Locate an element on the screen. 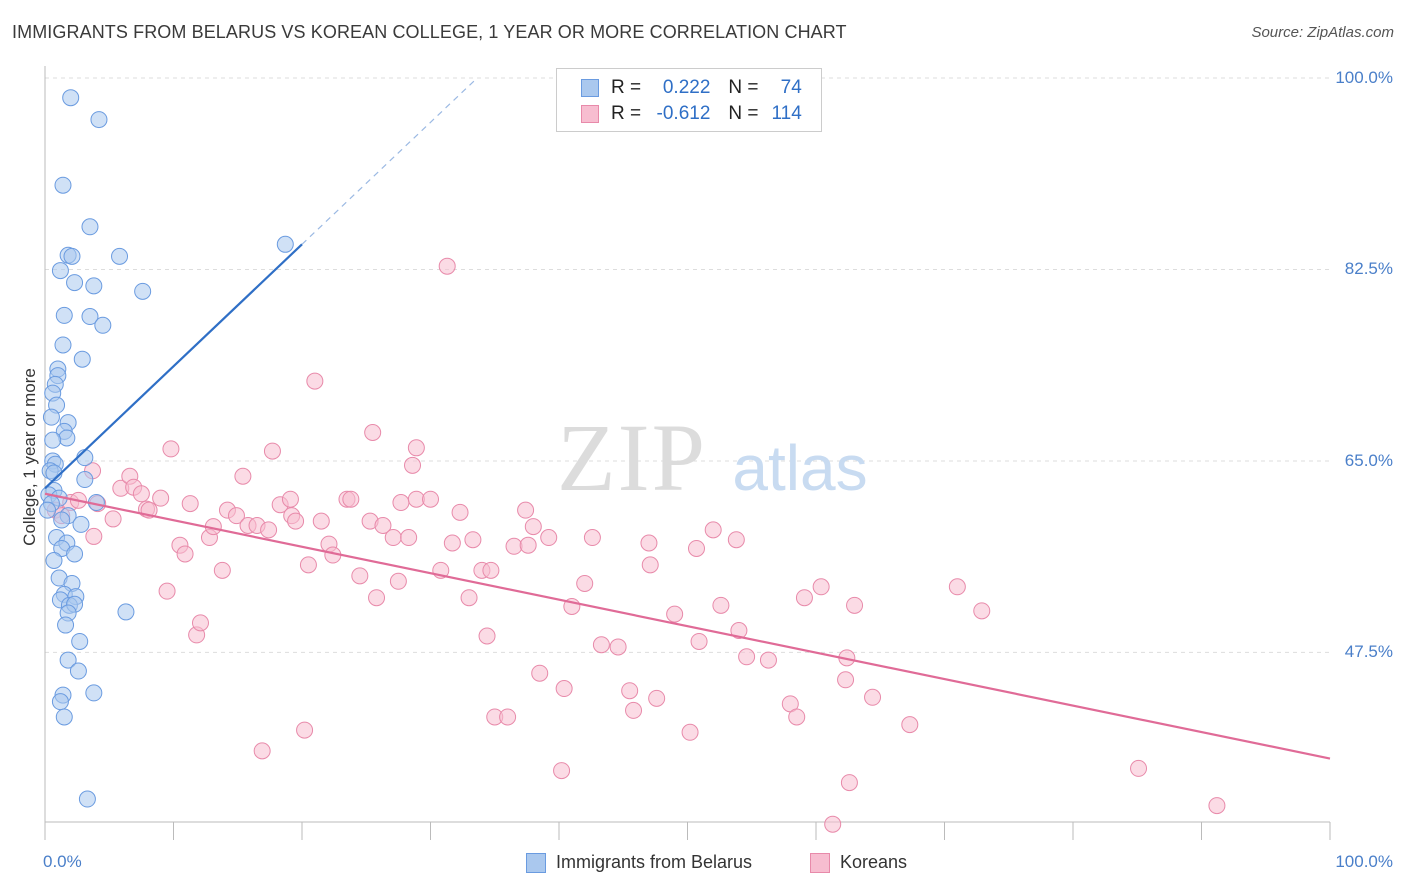  bottom-legend-swatch-belarus is located at coordinates (536, 862).